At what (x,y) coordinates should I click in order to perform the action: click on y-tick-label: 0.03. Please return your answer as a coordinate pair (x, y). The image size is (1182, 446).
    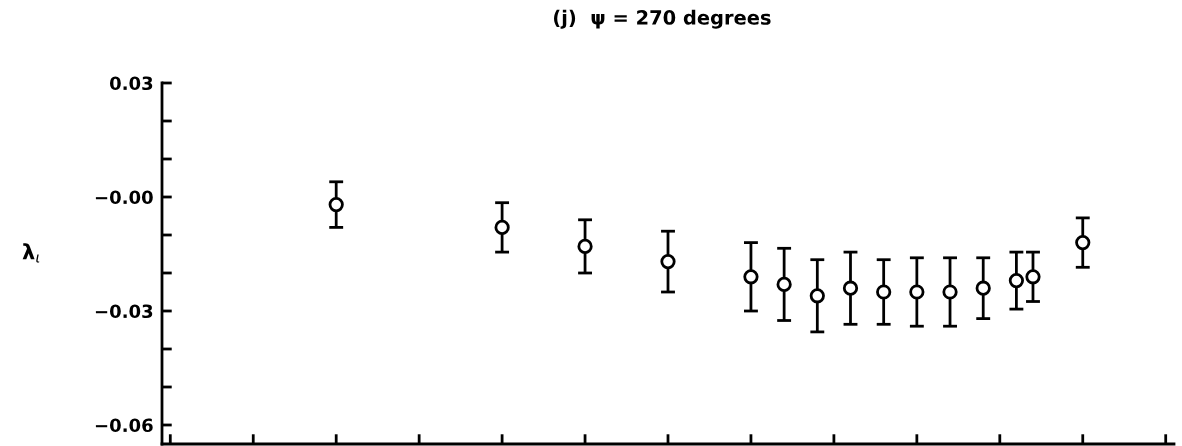
    Looking at the image, I should click on (131, 83).